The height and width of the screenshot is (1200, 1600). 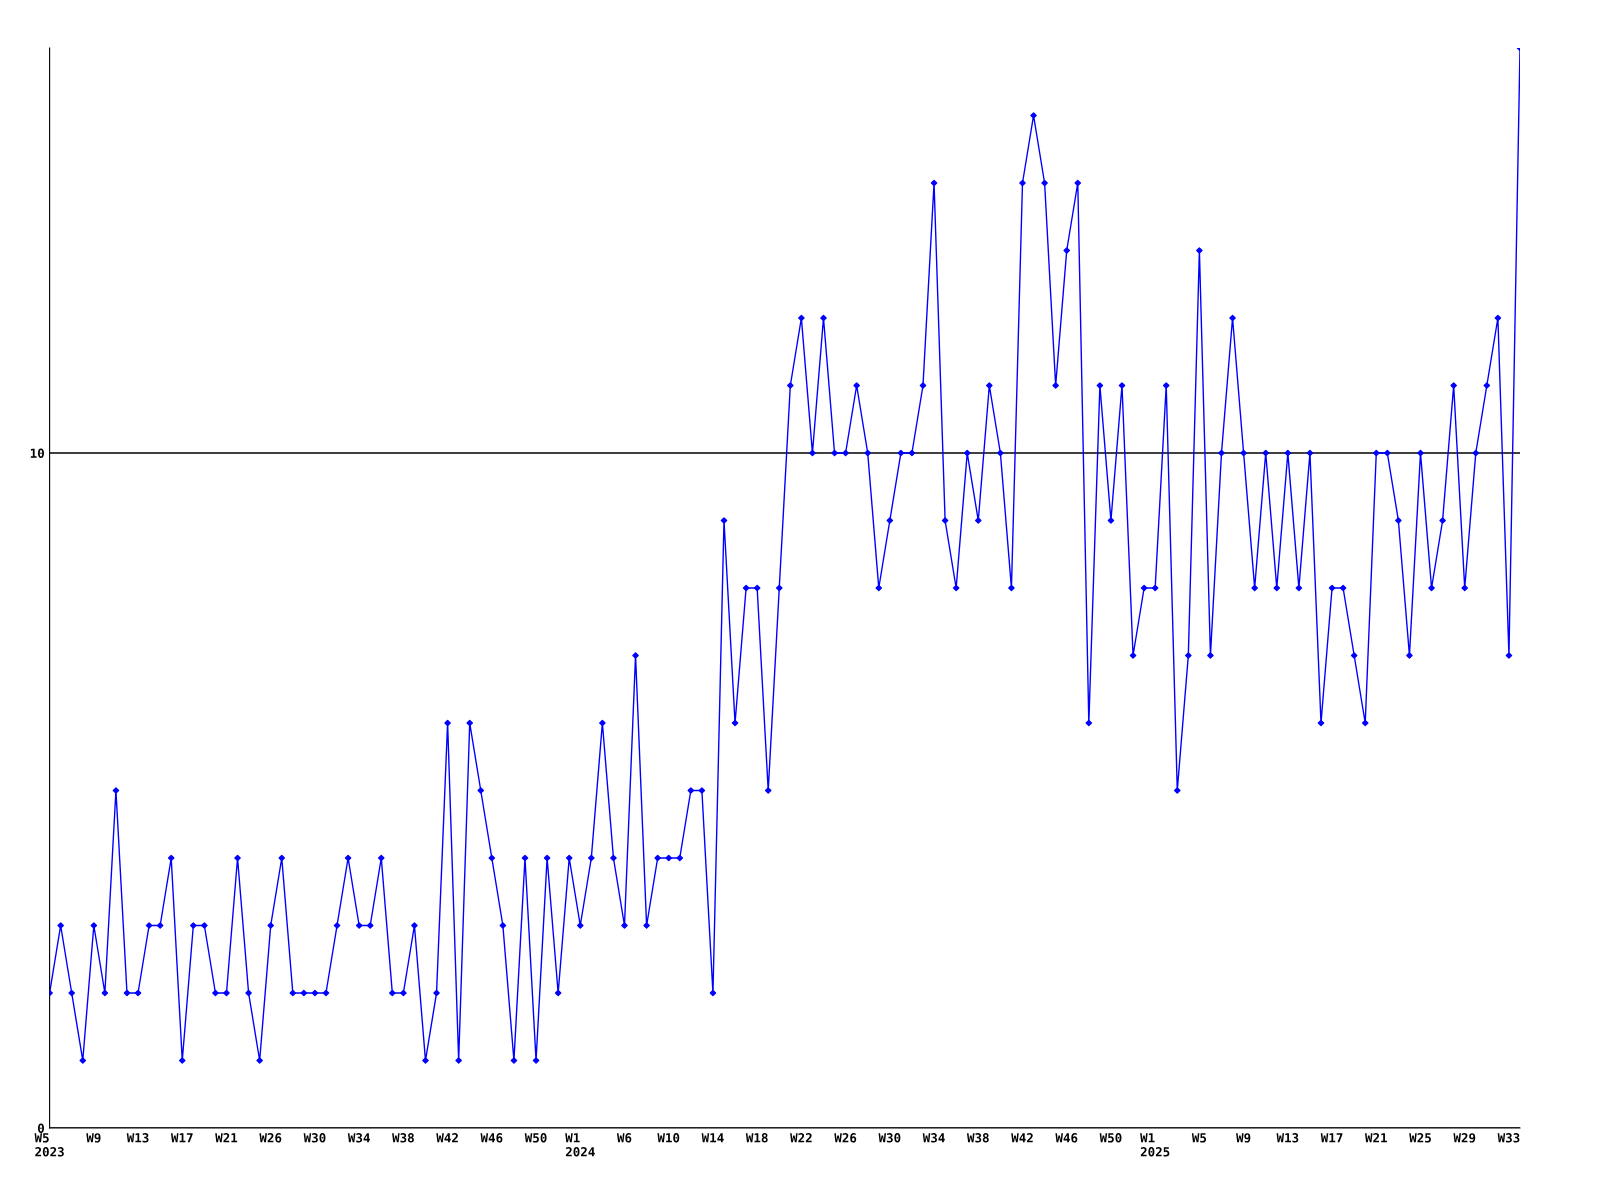 I want to click on x-tick-label: W1 2024, so click(x=580, y=1145).